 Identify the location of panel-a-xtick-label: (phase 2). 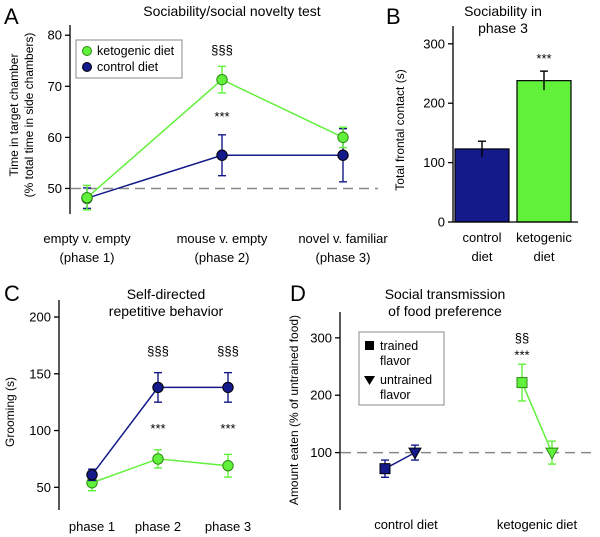
(222, 257).